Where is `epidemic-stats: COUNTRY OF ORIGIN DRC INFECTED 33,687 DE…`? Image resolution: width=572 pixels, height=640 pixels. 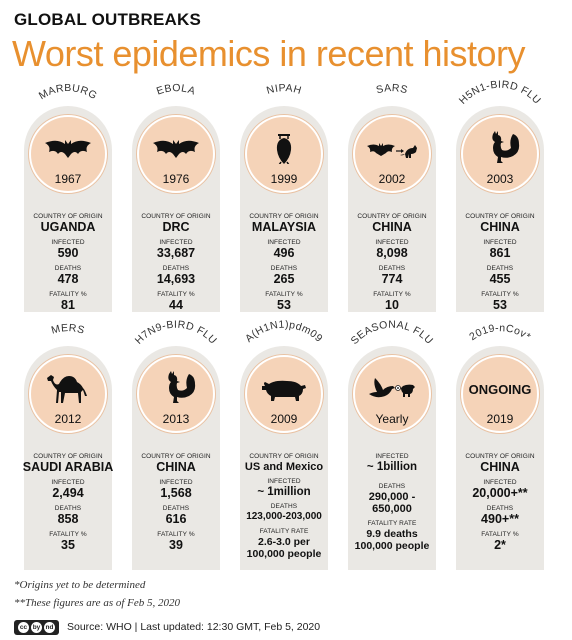
epidemic-stats: COUNTRY OF ORIGIN DRC INFECTED 33,687 DE… is located at coordinates (176, 265).